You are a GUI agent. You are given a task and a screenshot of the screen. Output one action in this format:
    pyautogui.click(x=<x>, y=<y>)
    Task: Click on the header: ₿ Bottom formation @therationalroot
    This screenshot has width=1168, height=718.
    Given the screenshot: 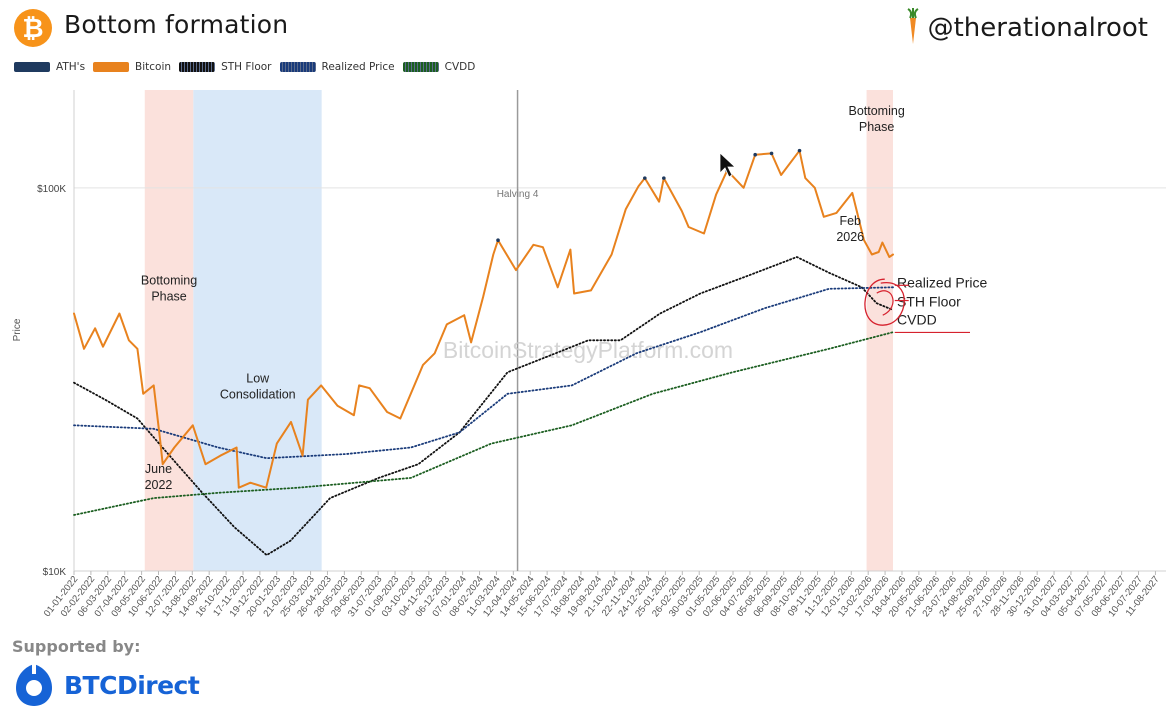 What is the action you would take?
    pyautogui.click(x=584, y=28)
    